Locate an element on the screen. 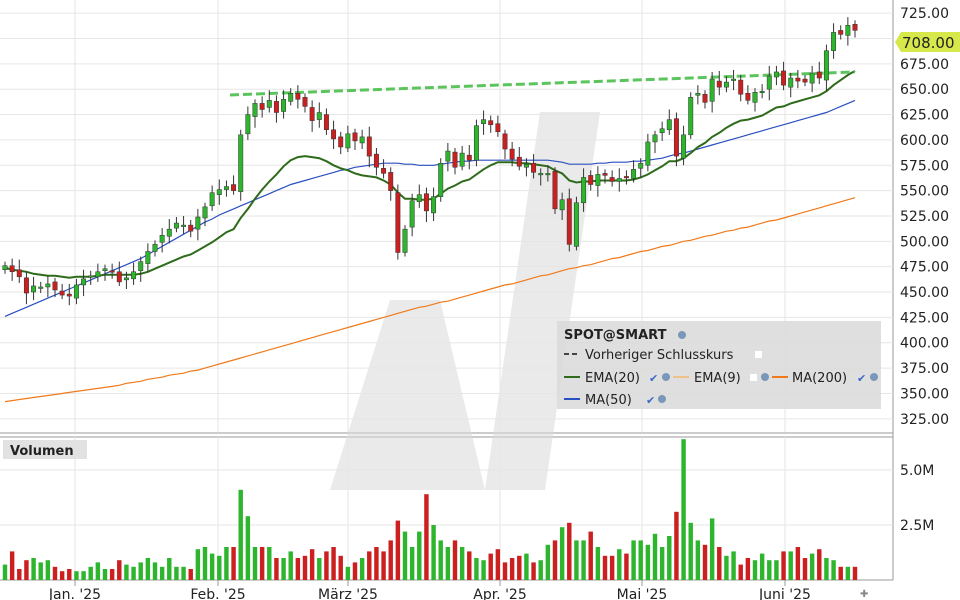 This screenshot has width=960, height=600. legend-symbol: SPOT@SMART is located at coordinates (615, 335).